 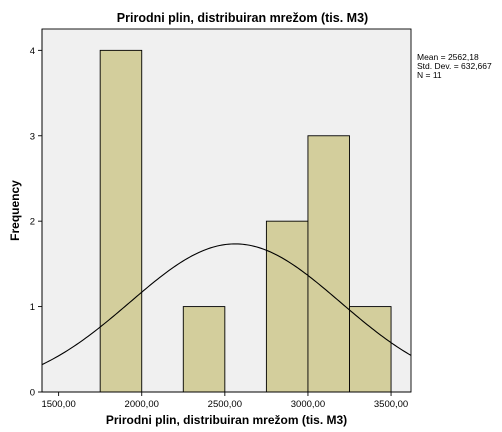 I want to click on x-tick-label: 1500,00, so click(x=58, y=404).